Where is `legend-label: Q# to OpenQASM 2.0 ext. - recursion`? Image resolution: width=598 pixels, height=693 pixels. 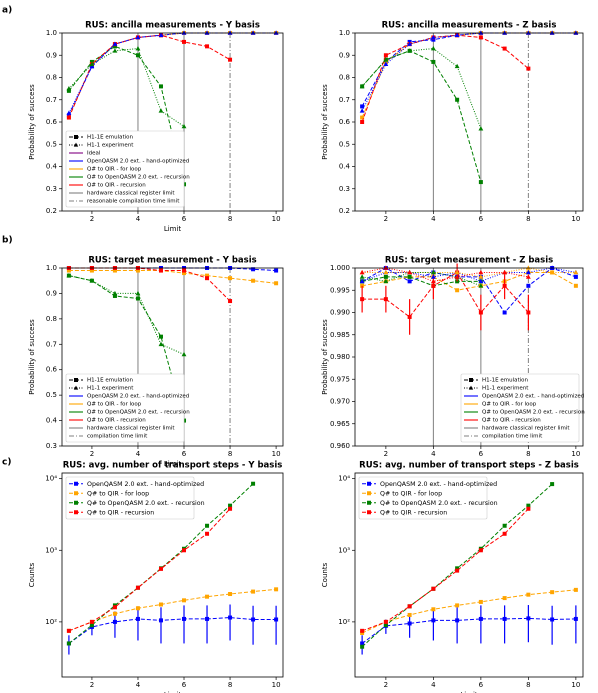
legend-label: Q# to OpenQASM 2.0 ext. - recursion is located at coordinates (533, 413).